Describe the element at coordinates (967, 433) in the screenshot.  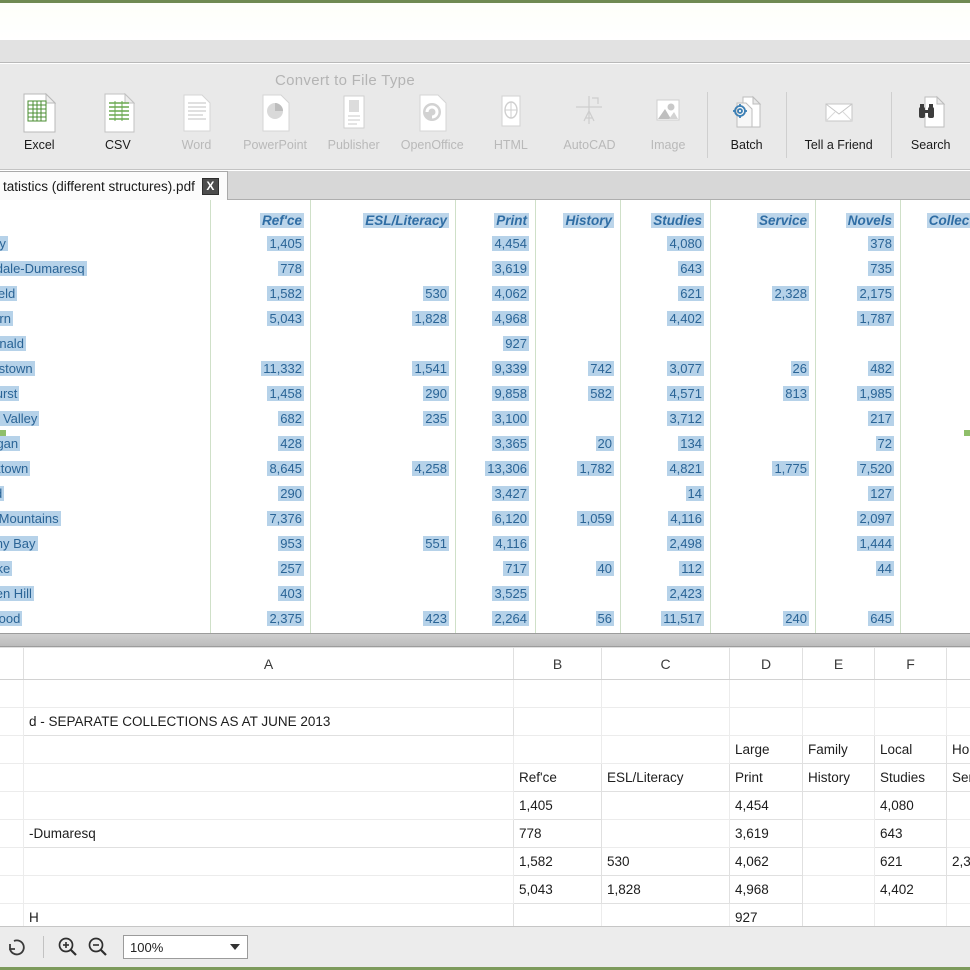
I see `selection-handle-right` at that location.